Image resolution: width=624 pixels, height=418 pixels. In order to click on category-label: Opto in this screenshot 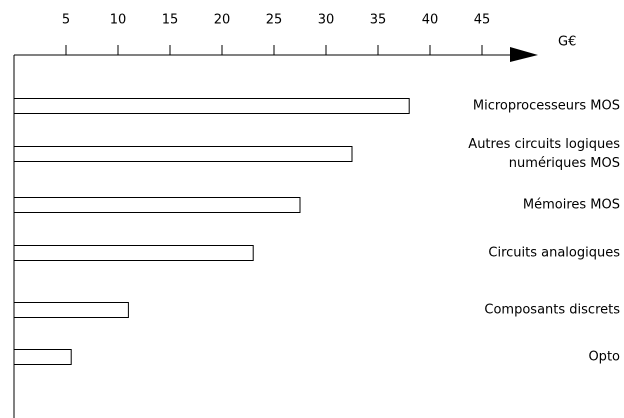, I will do `click(604, 357)`.